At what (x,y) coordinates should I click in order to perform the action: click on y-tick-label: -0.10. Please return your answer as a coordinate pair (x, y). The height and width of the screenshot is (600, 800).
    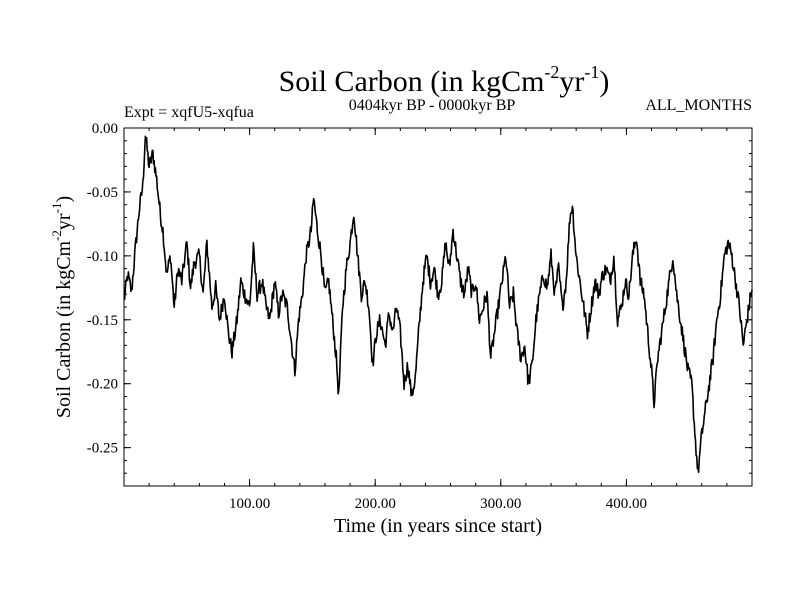
    Looking at the image, I should click on (102, 257).